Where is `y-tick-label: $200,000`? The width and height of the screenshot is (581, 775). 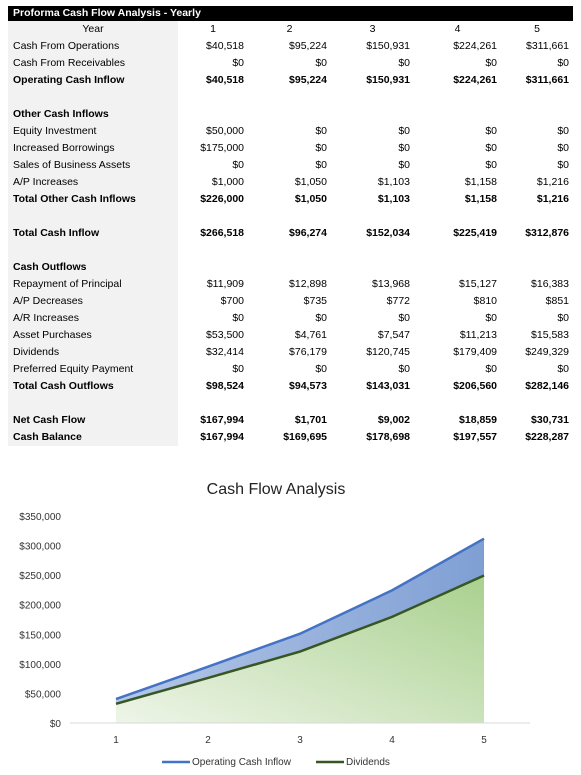 y-tick-label: $200,000 is located at coordinates (40, 606).